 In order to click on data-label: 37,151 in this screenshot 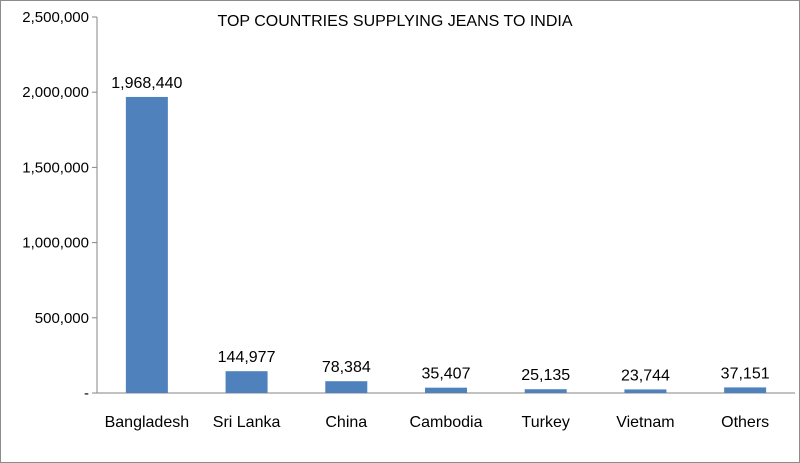, I will do `click(745, 373)`.